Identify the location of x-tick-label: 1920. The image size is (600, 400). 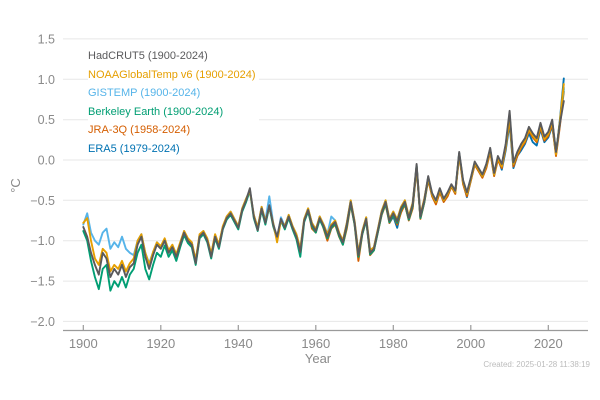
(160, 343).